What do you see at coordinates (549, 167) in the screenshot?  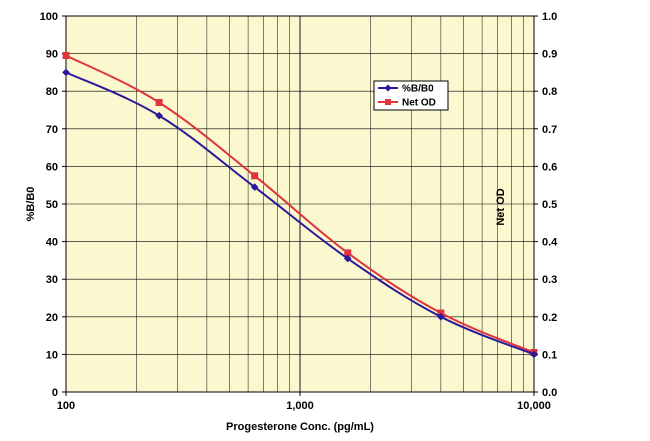 I see `y2-tick-label: 0.6` at bounding box center [549, 167].